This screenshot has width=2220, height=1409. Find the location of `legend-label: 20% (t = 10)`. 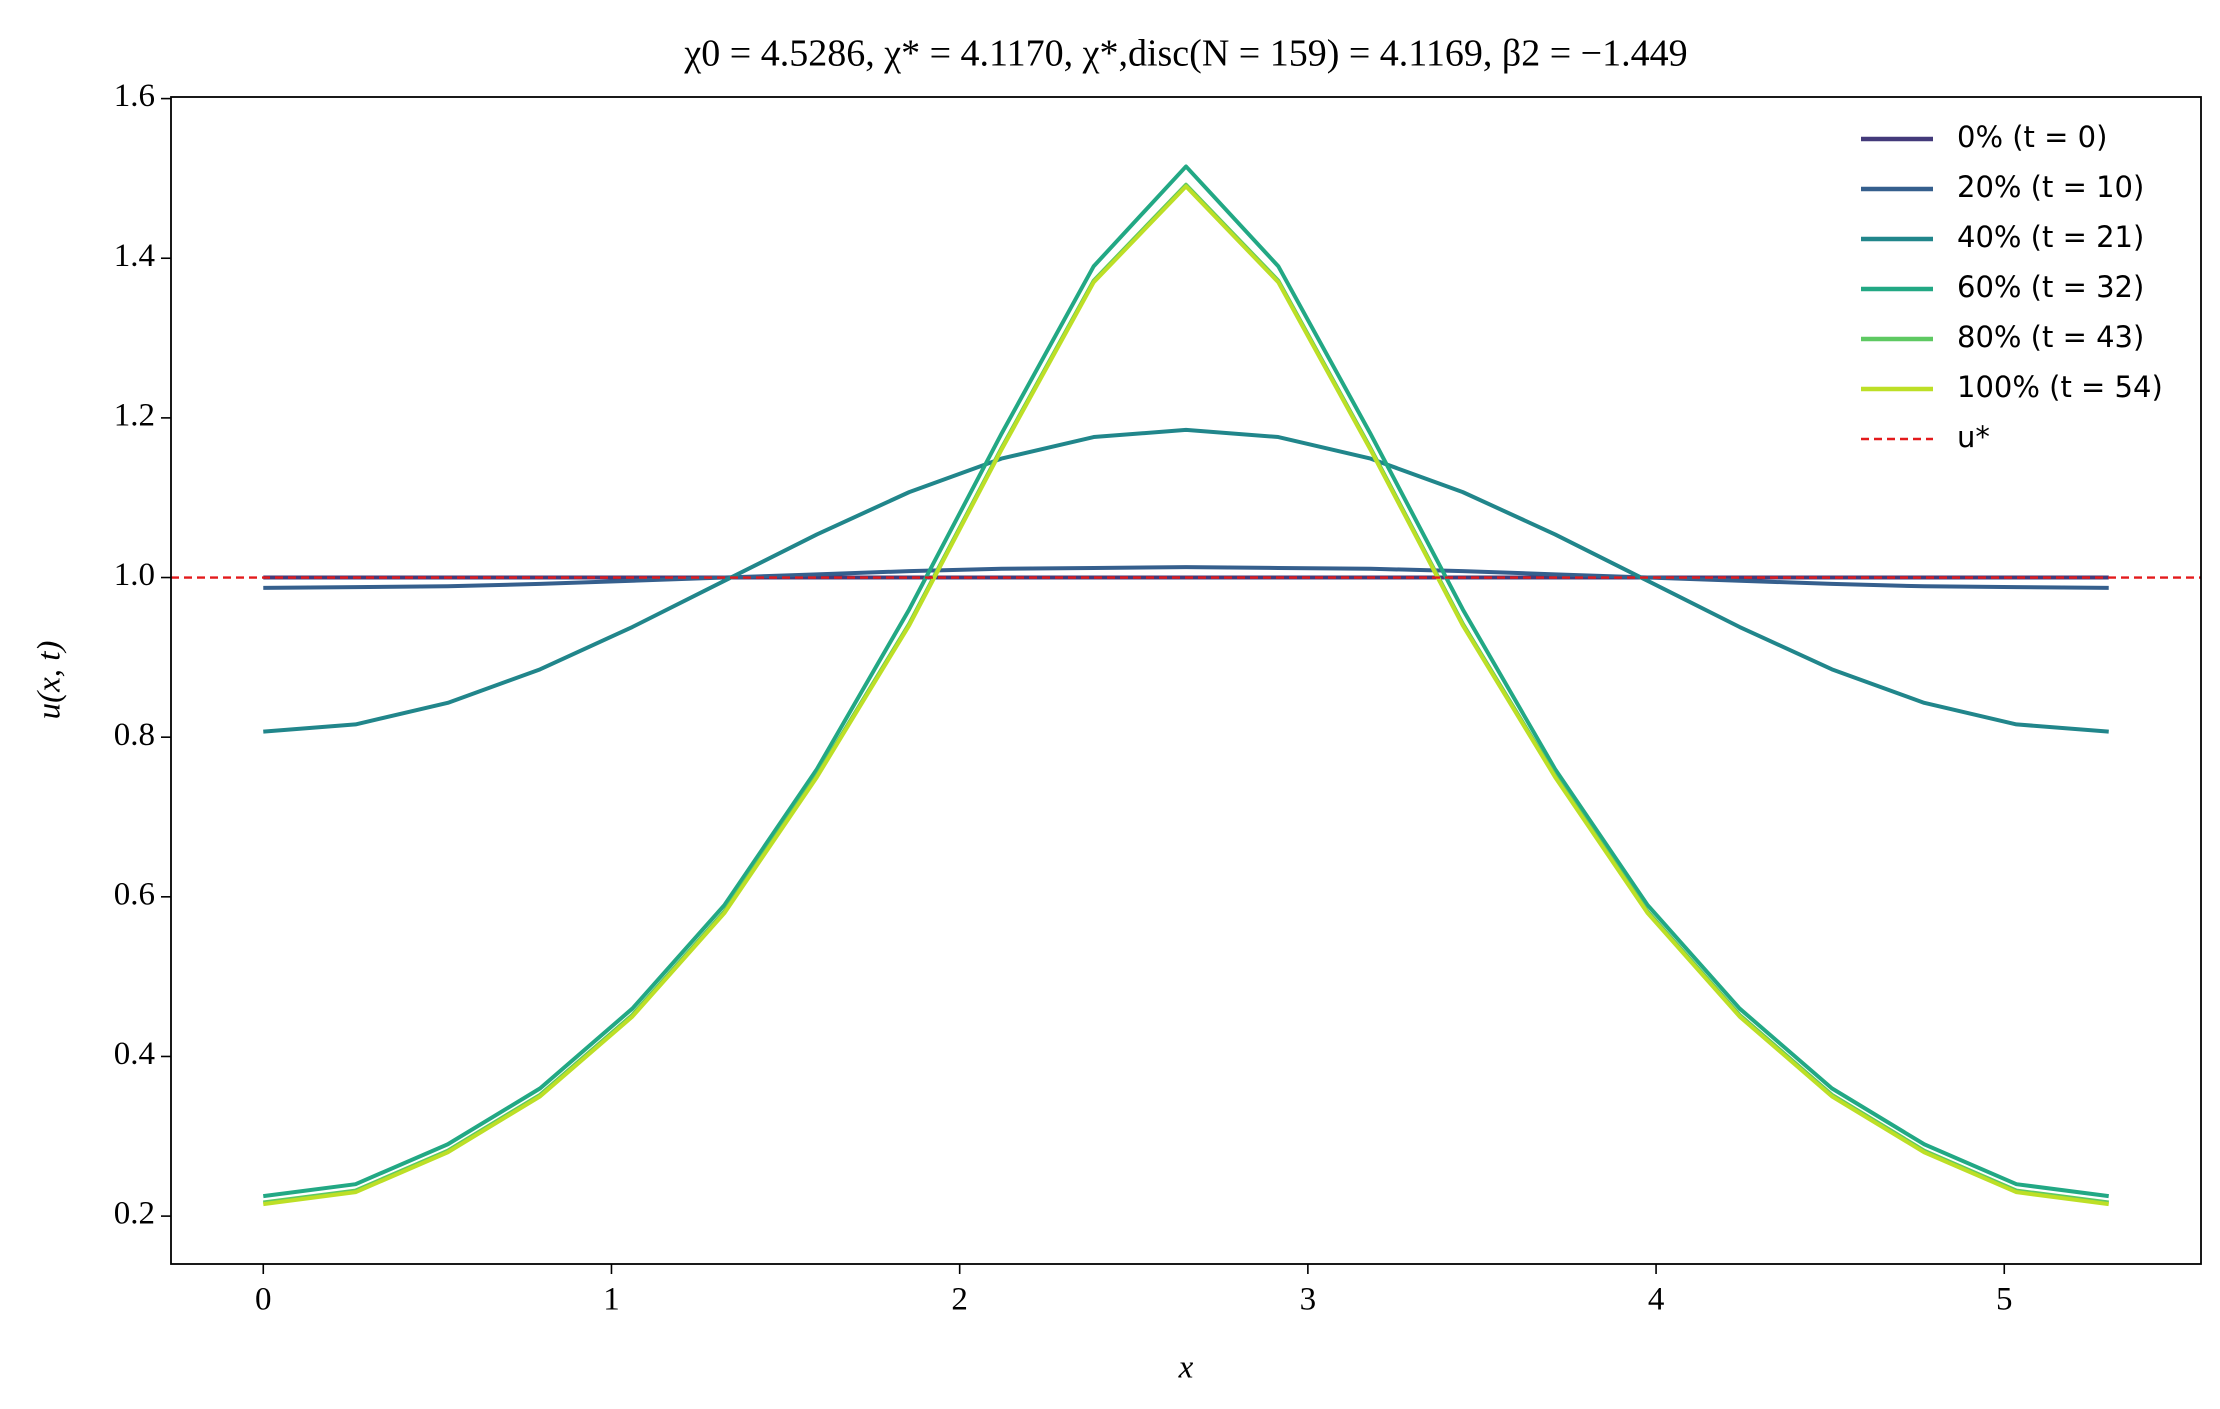

legend-label: 20% (t = 10) is located at coordinates (2050, 187).